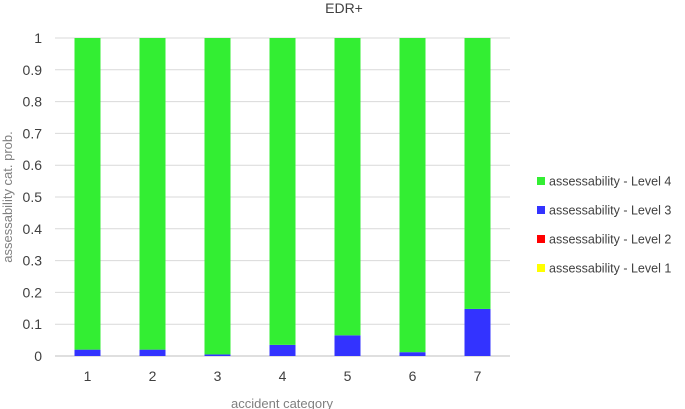  Describe the element at coordinates (344, 8) in the screenshot. I see `chart-title: EDR+` at that location.